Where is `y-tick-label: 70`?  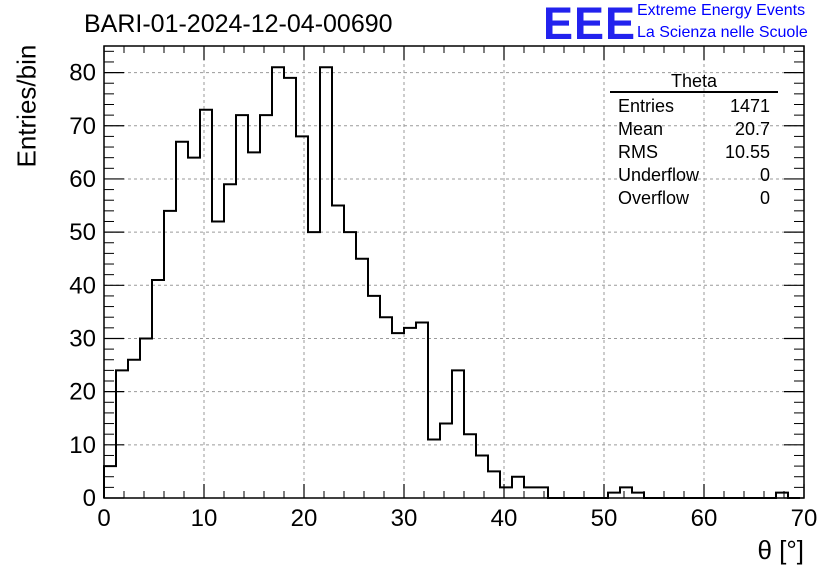
y-tick-label: 70 is located at coordinates (82, 126).